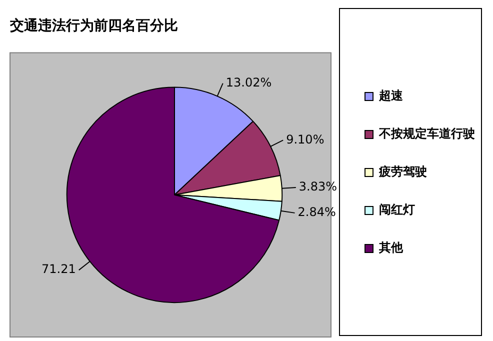 The width and height of the screenshot is (493, 341). What do you see at coordinates (59, 269) in the screenshot?
I see `data-label: 71.21` at bounding box center [59, 269].